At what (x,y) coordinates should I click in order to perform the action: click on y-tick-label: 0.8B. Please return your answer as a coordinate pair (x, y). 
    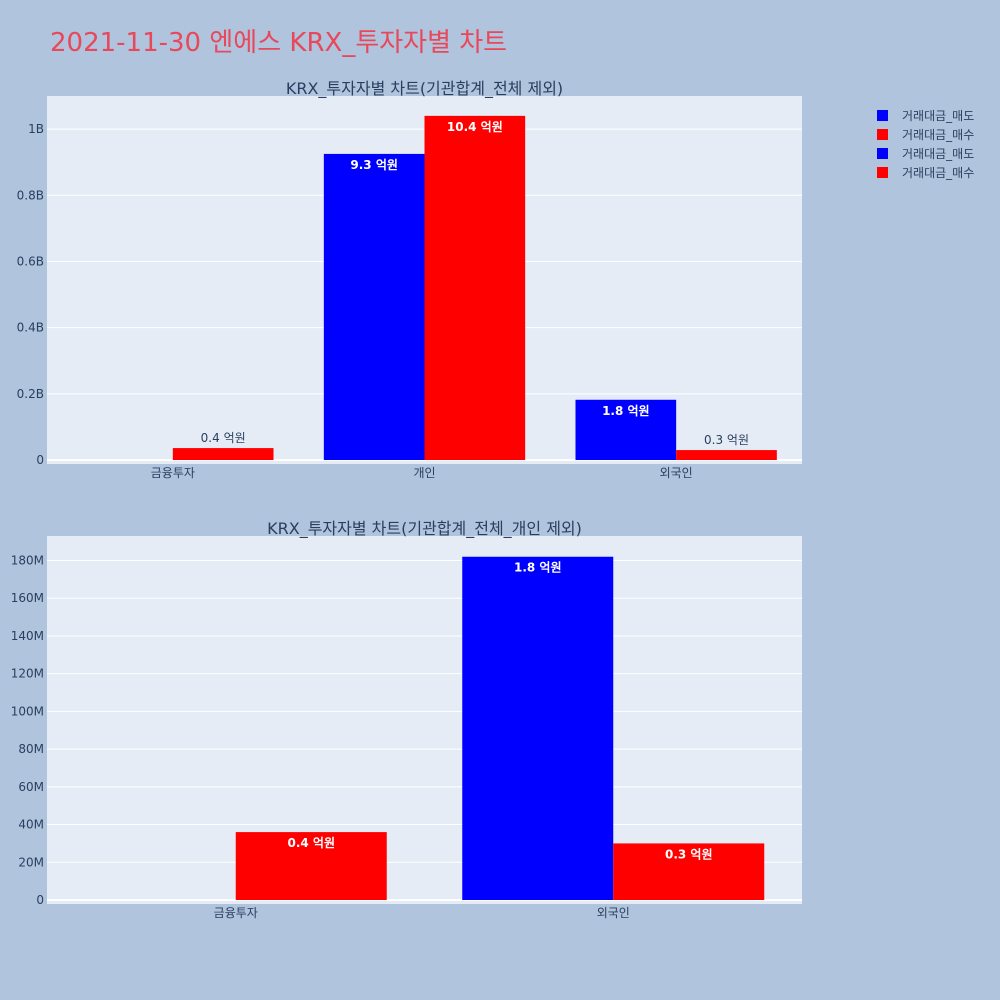
    Looking at the image, I should click on (30, 195).